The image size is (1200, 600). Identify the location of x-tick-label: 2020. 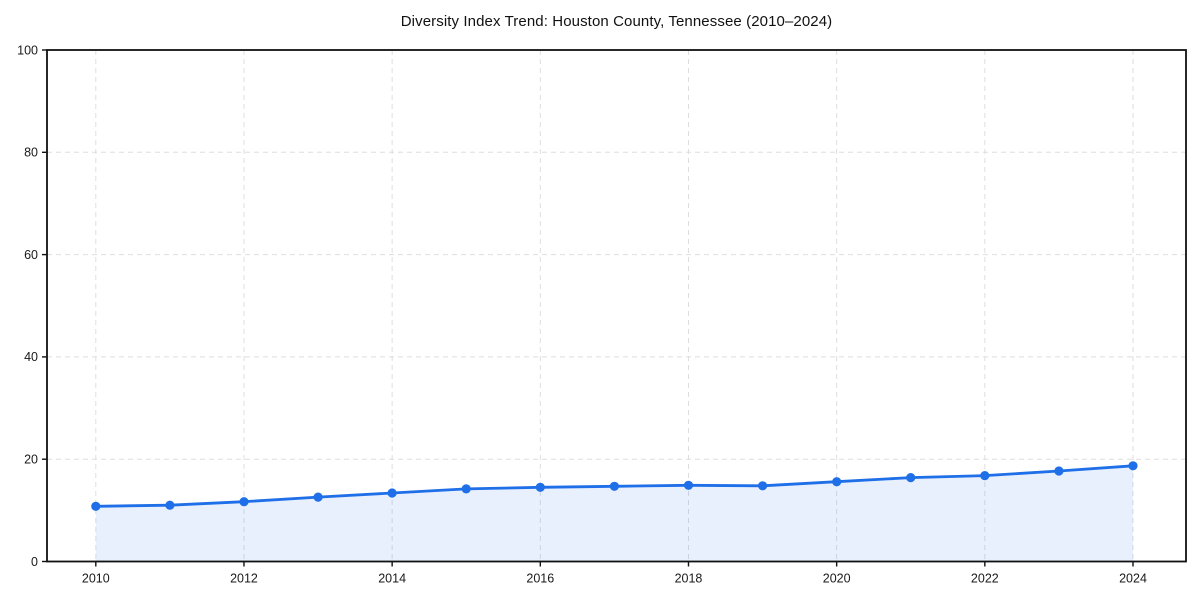
(837, 579).